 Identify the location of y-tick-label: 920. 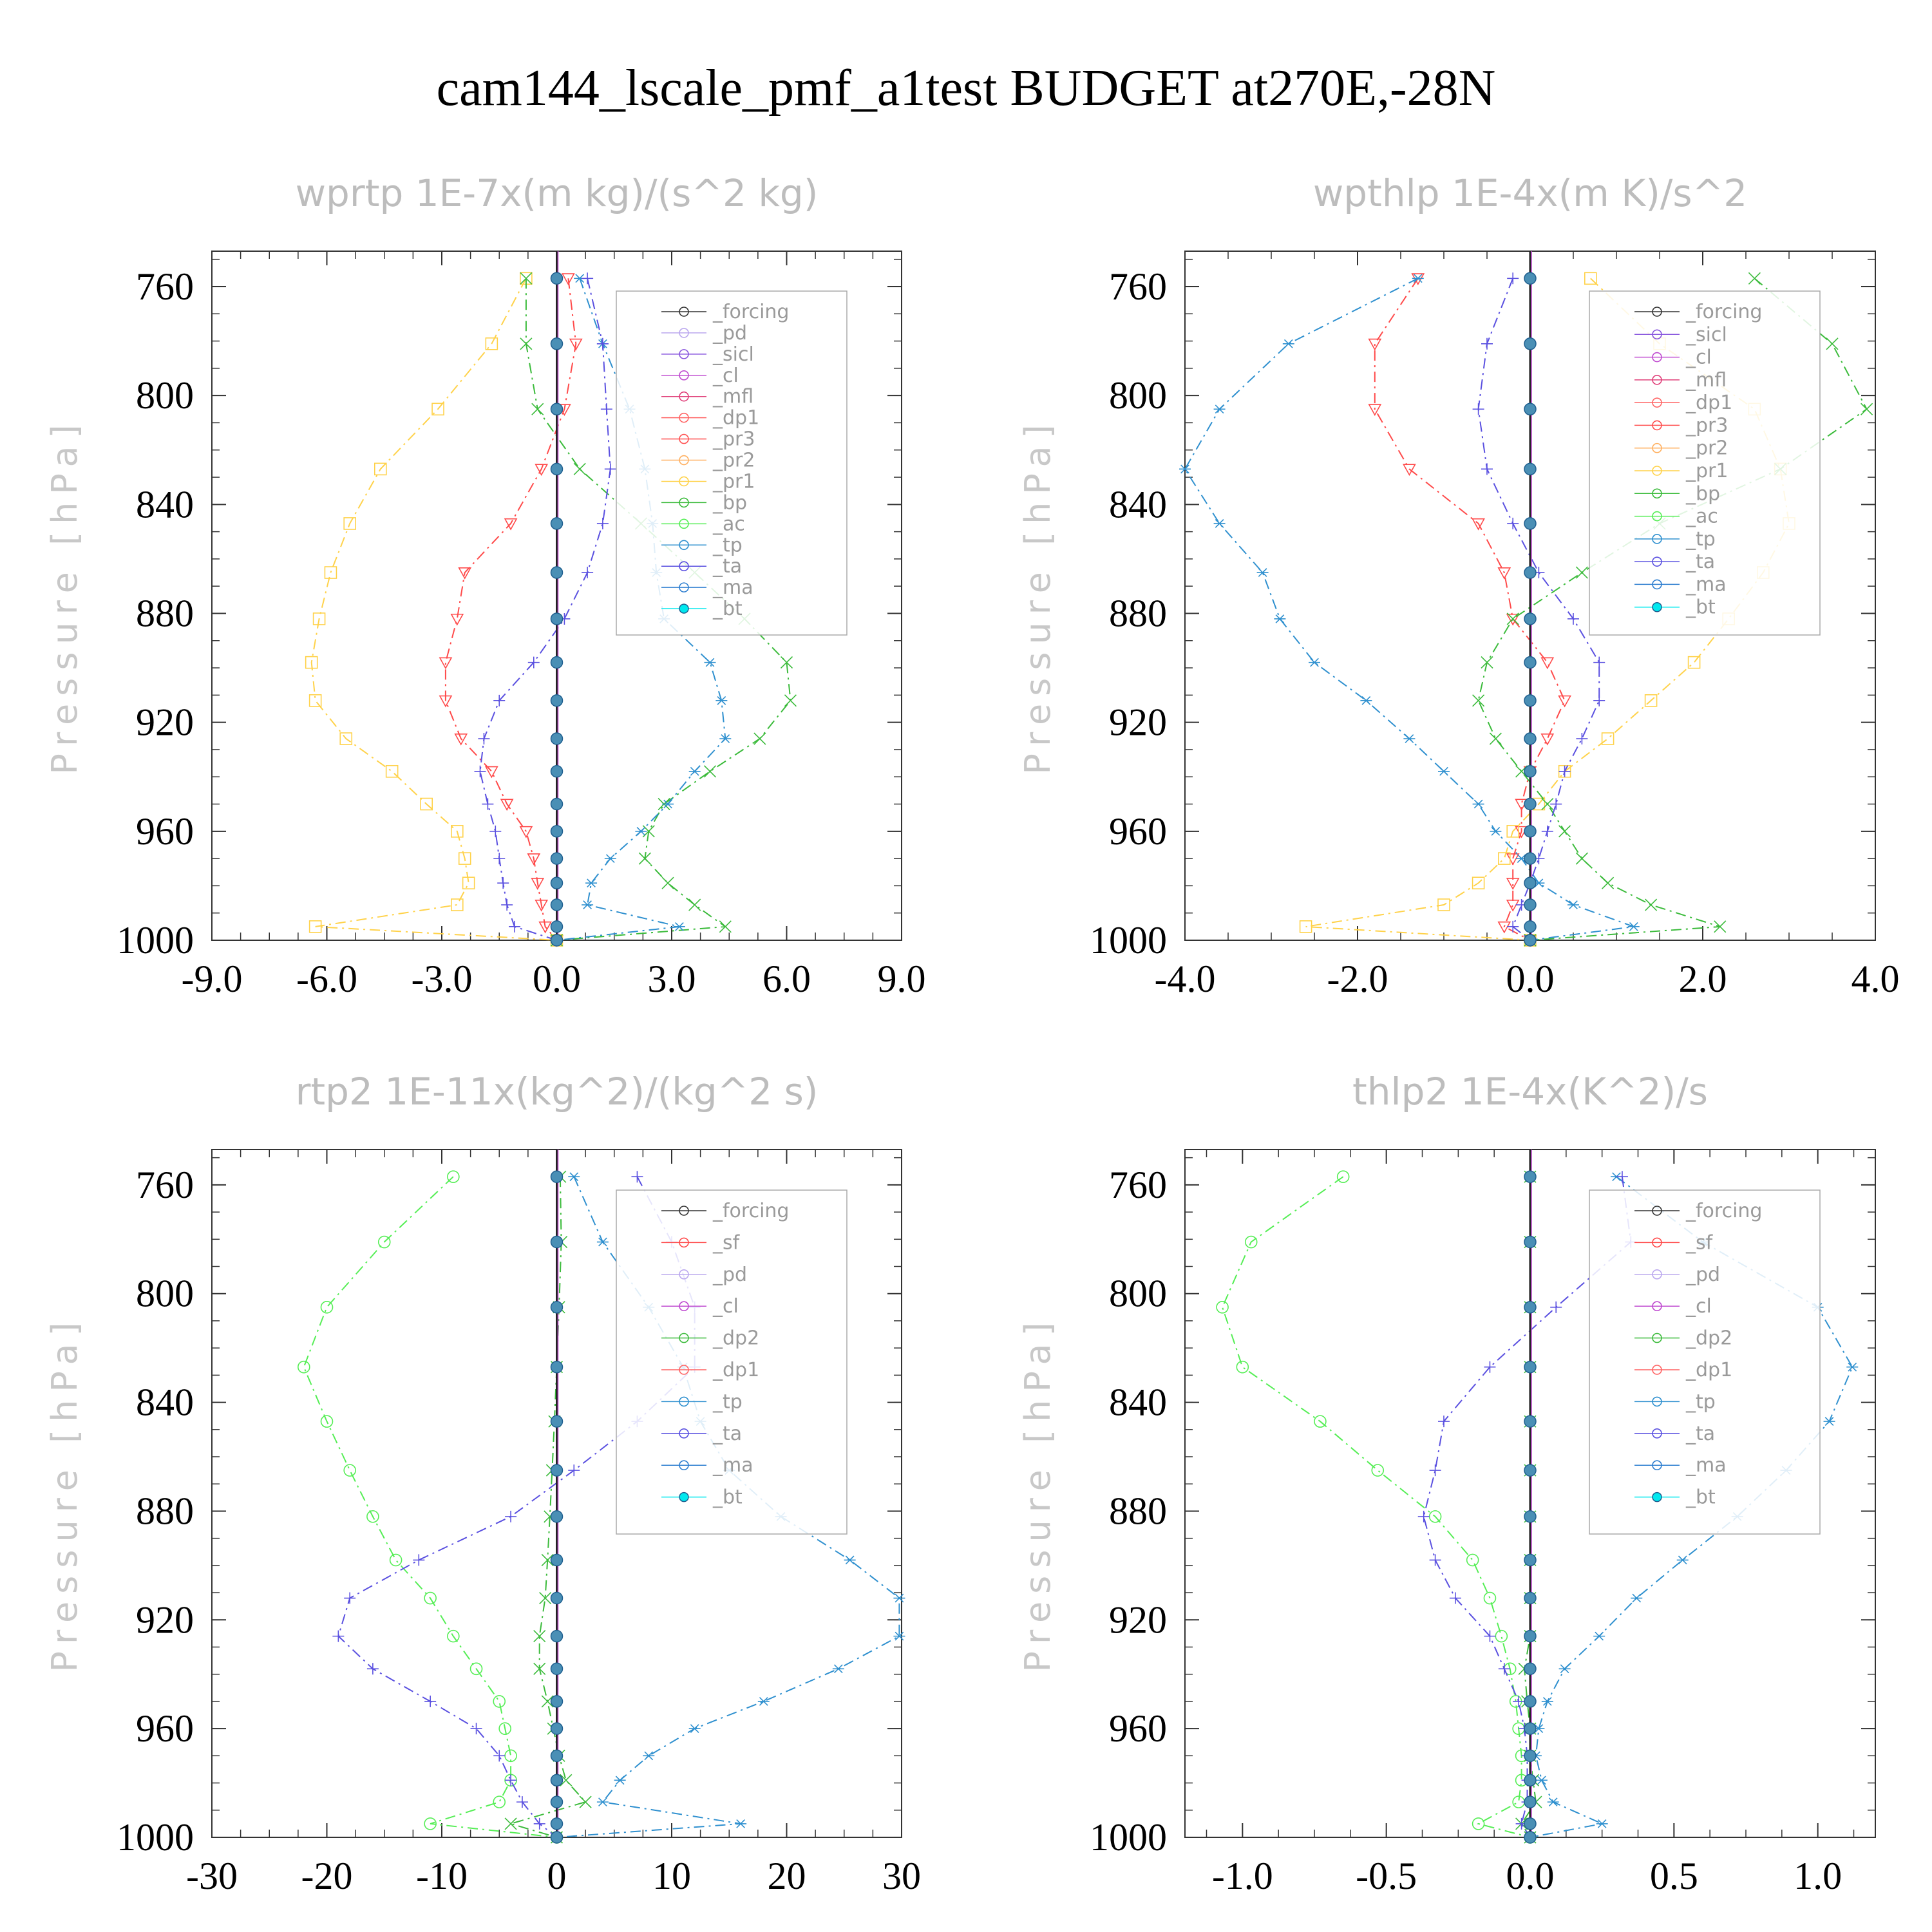
(1138, 1620).